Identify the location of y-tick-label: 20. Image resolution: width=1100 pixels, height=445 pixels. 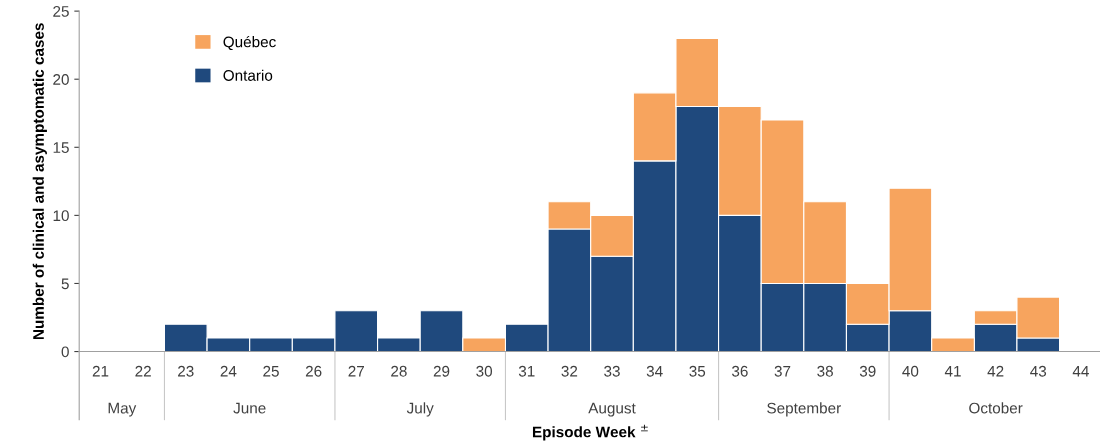
(61, 79).